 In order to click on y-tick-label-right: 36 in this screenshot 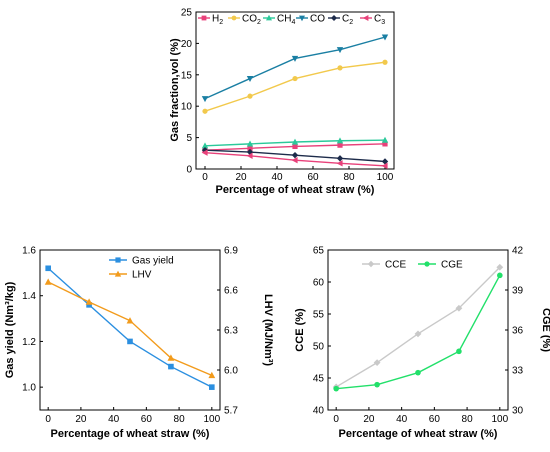, I will do `click(518, 331)`.